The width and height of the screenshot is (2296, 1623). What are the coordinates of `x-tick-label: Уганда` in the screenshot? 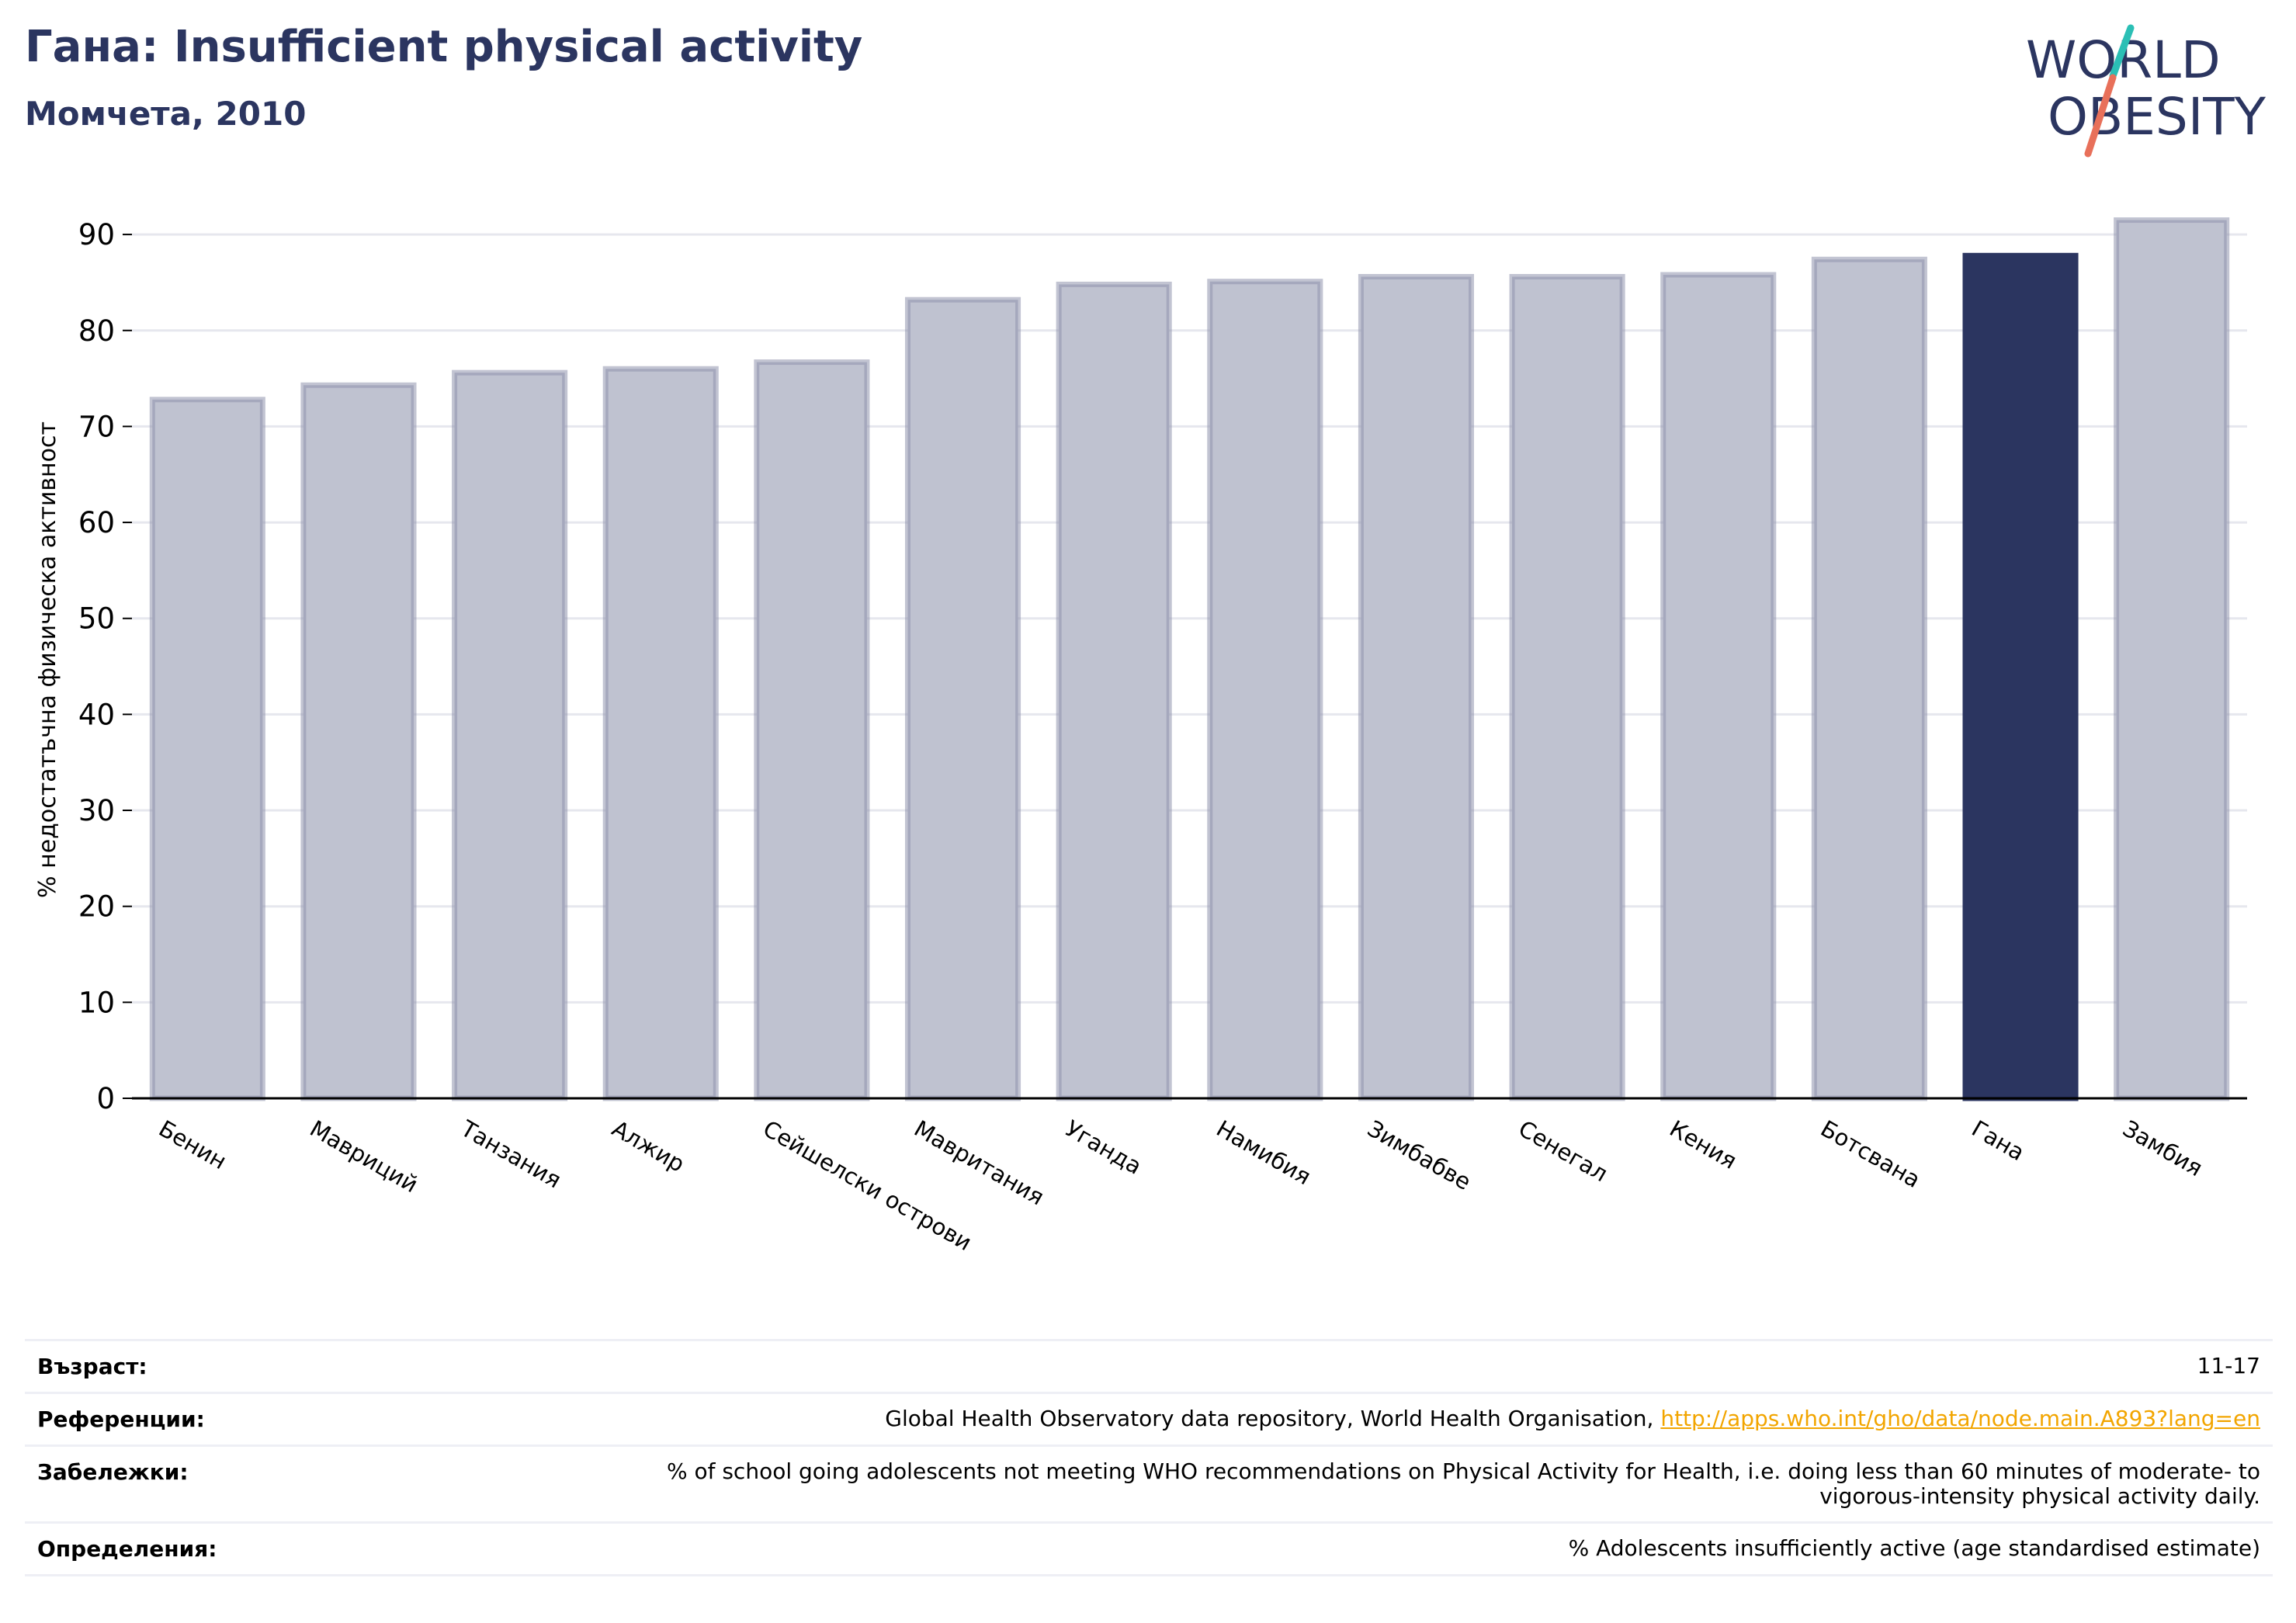 It's located at (1103, 1147).